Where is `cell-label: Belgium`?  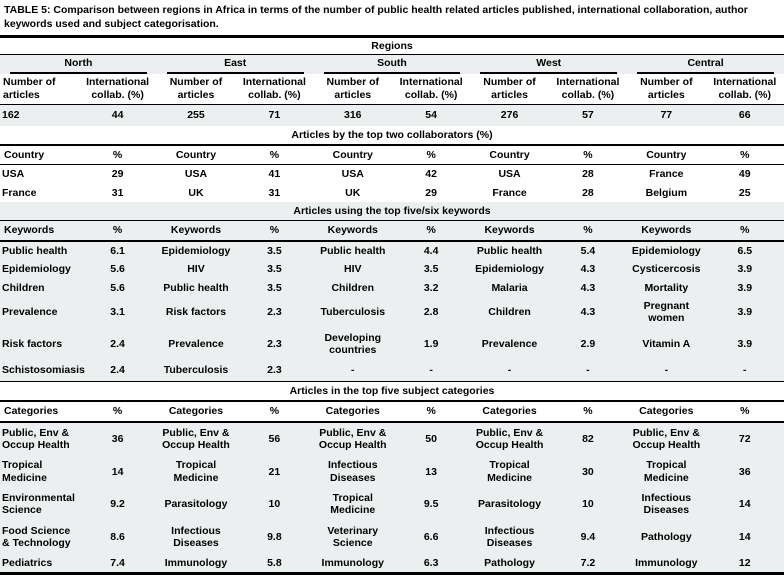
cell-label: Belgium is located at coordinates (666, 192).